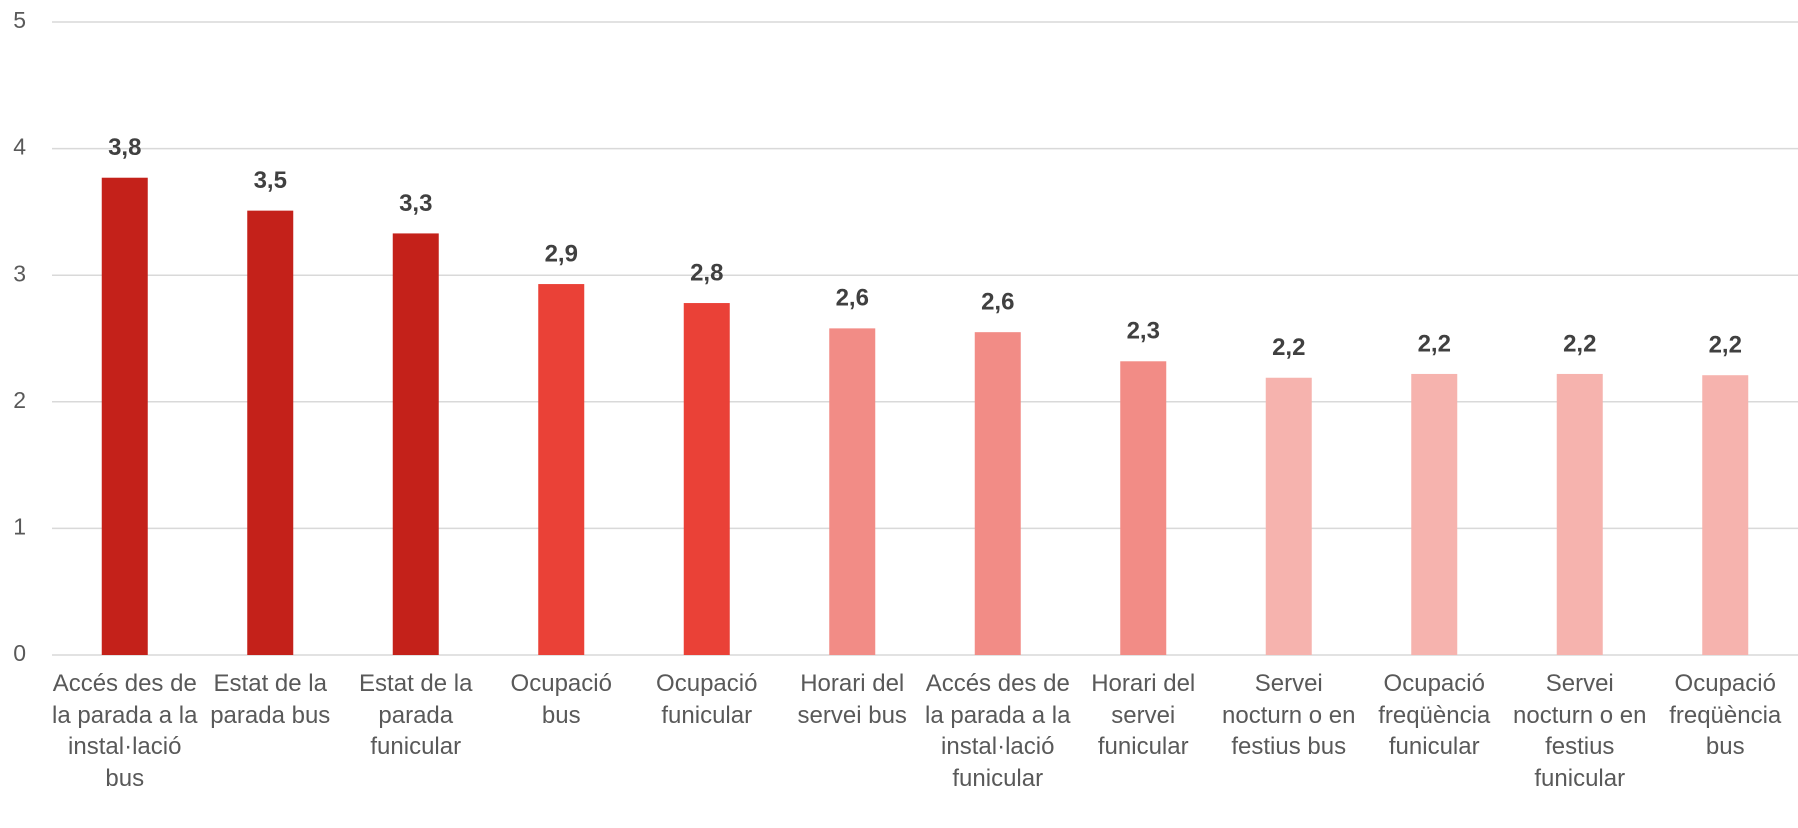 The height and width of the screenshot is (828, 1798). Describe the element at coordinates (19, 400) in the screenshot. I see `y-tick-label: 2` at that location.